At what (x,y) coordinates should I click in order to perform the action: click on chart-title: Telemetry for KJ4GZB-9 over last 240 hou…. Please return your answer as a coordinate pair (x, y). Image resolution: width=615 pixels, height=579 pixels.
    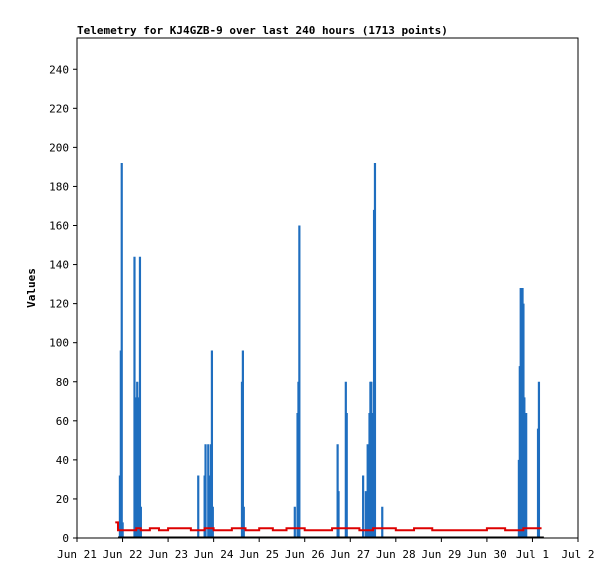
    Looking at the image, I should click on (262, 30).